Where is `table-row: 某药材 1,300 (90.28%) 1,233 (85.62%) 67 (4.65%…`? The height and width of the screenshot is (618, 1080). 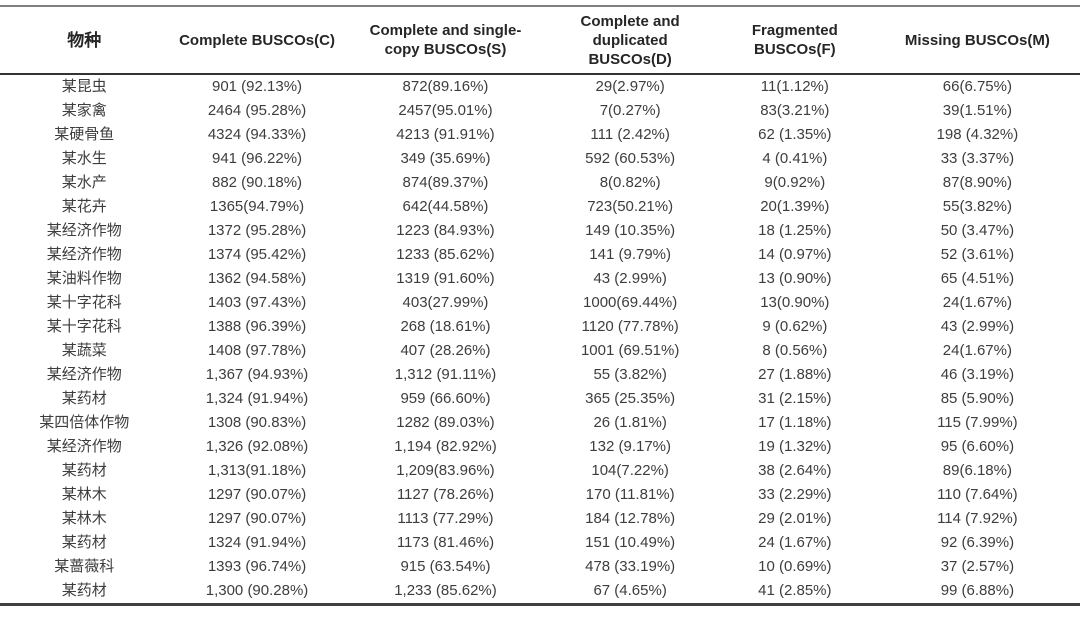
table-row: 某药材 1,300 (90.28%) 1,233 (85.62%) 67 (4.65%… is located at coordinates (540, 592).